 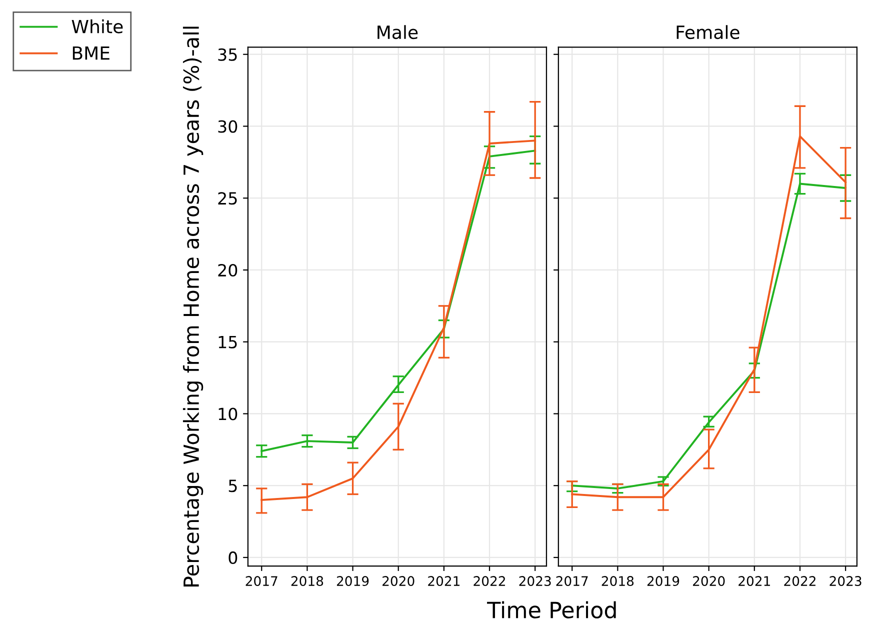 What do you see at coordinates (227, 342) in the screenshot?
I see `y-tick-label: 15` at bounding box center [227, 342].